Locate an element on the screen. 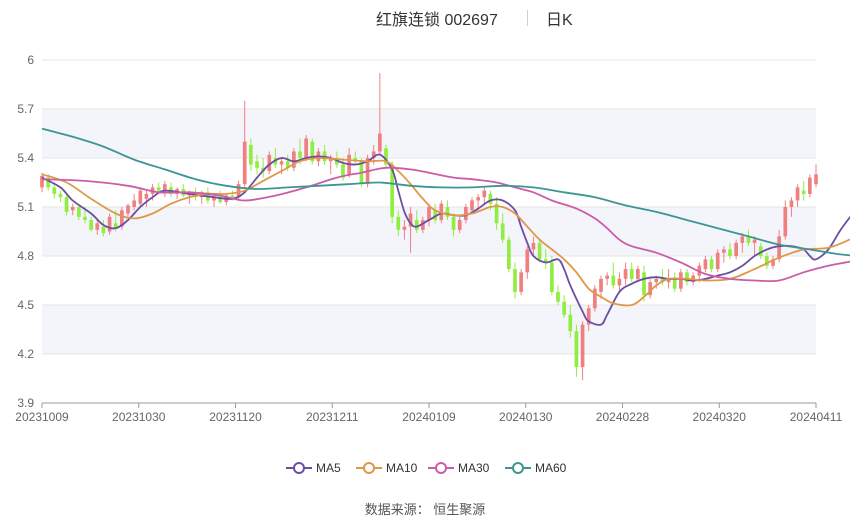  y-tick-label: 4.2 is located at coordinates (25, 354).